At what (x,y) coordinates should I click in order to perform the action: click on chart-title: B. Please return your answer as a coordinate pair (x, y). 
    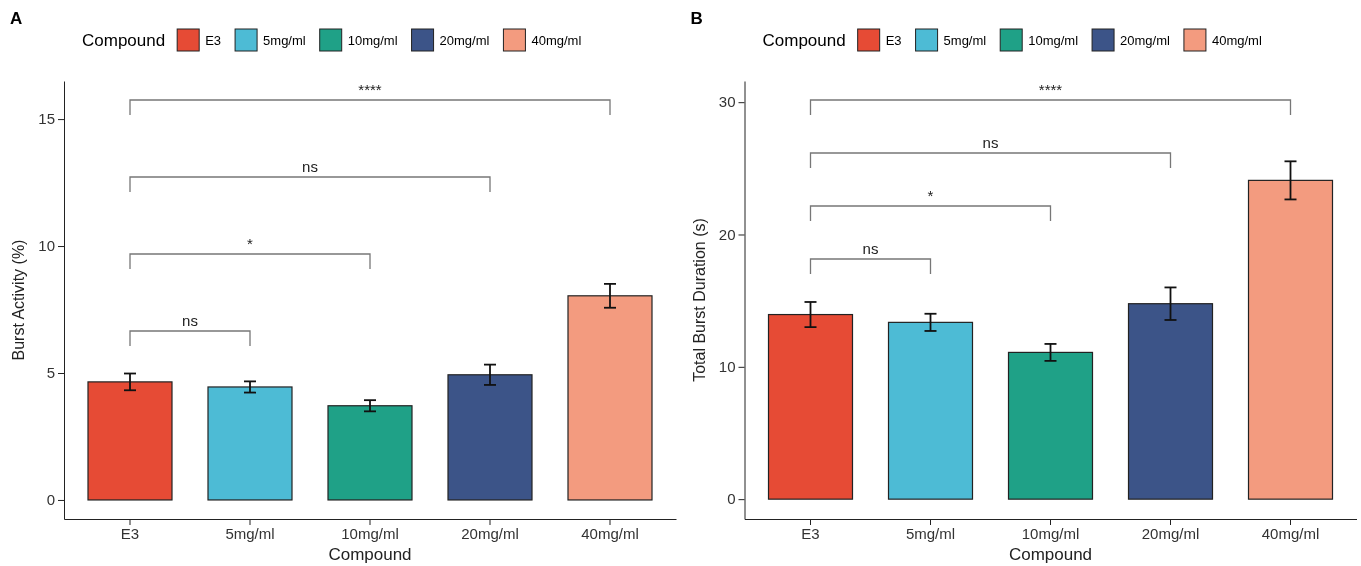
    Looking at the image, I should click on (696, 18).